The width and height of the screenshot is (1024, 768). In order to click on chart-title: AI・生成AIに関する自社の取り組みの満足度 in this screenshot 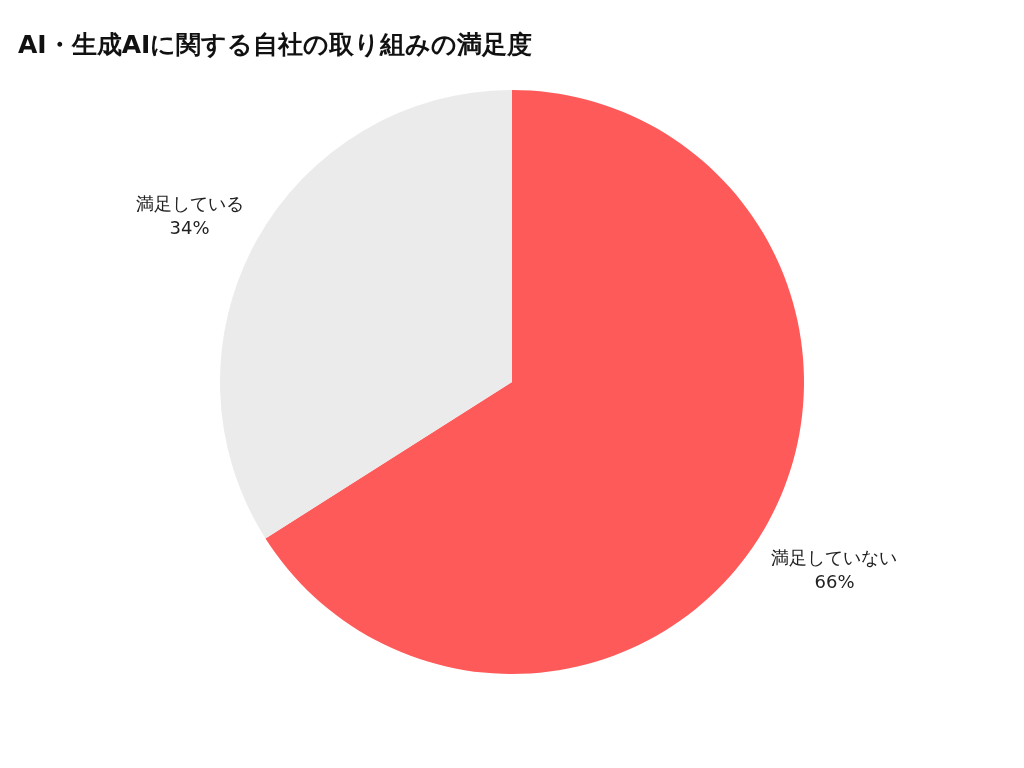, I will do `click(275, 44)`.